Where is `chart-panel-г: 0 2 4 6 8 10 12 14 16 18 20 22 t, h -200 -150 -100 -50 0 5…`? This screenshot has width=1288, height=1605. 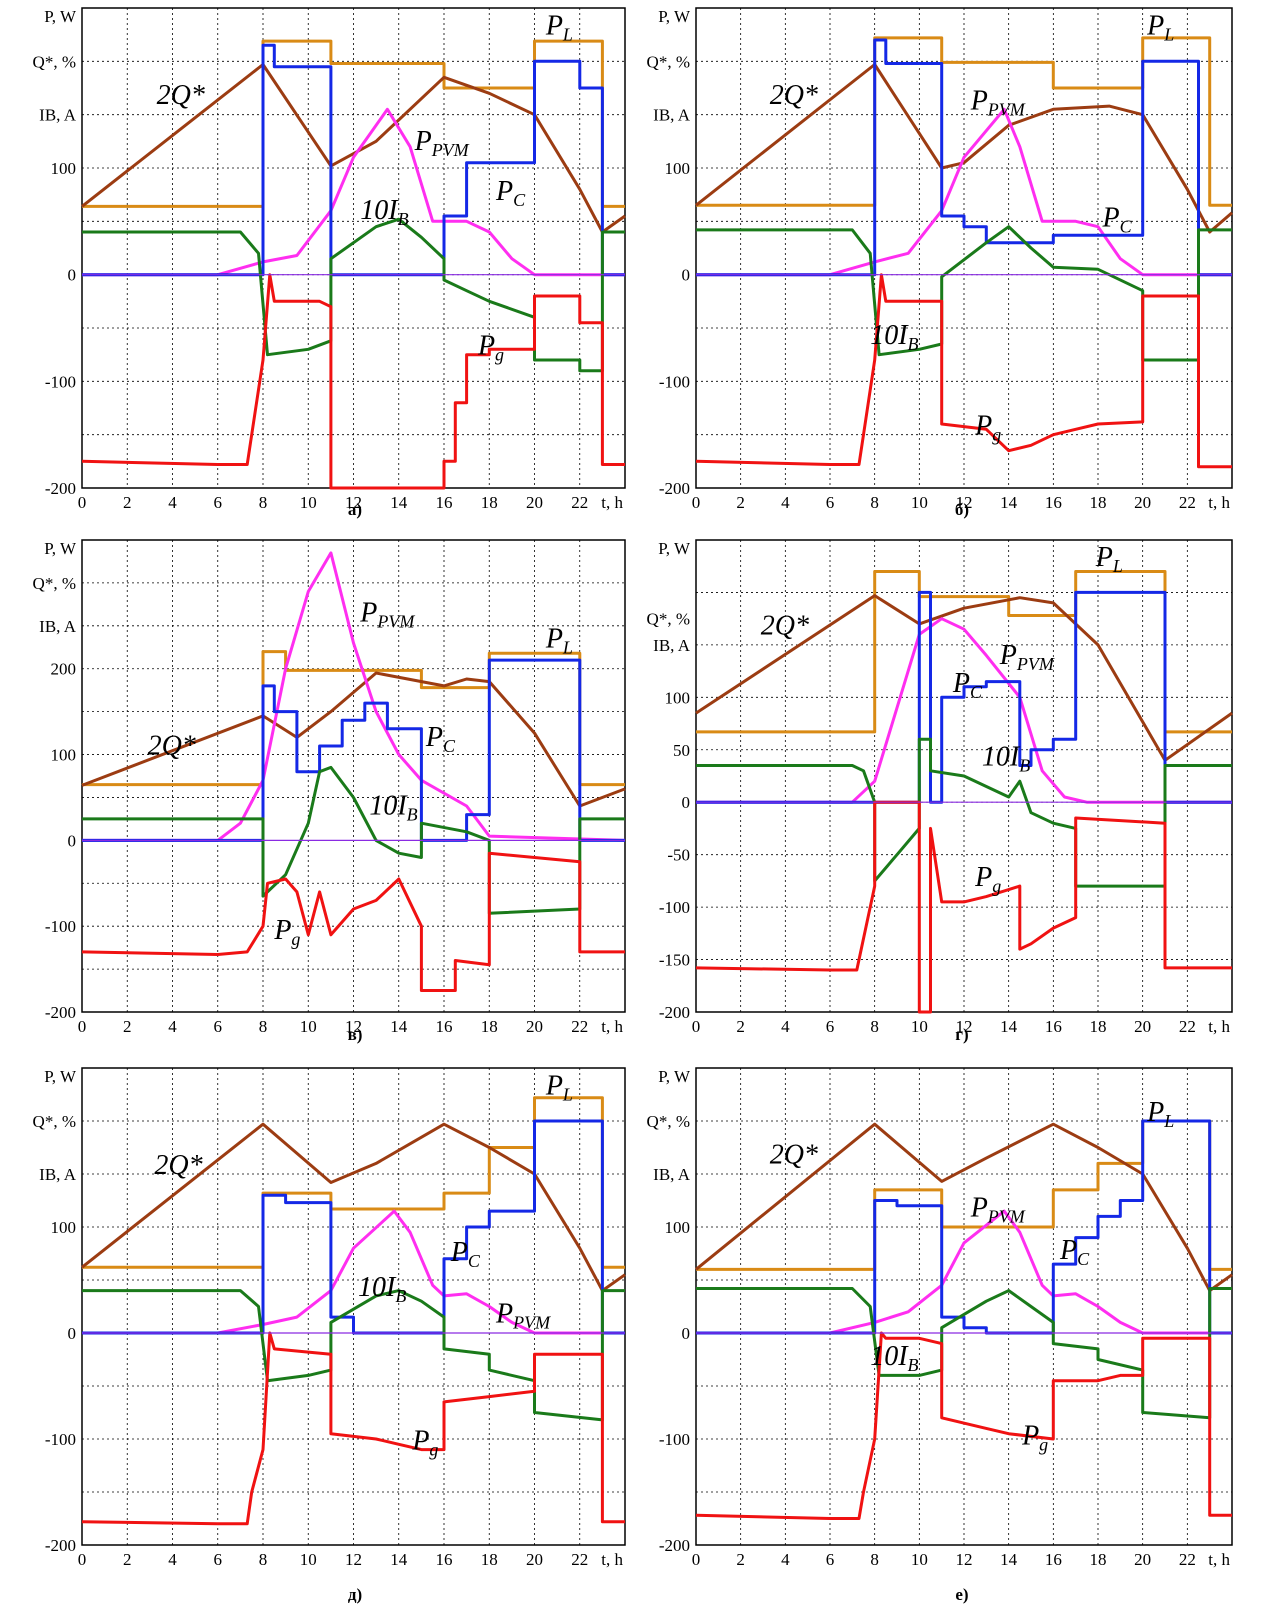
chart-panel-г: 0 2 4 6 8 10 12 14 16 18 20 22 t, h -200 -150 -100 -50 0 5… is located at coordinates (940, 791).